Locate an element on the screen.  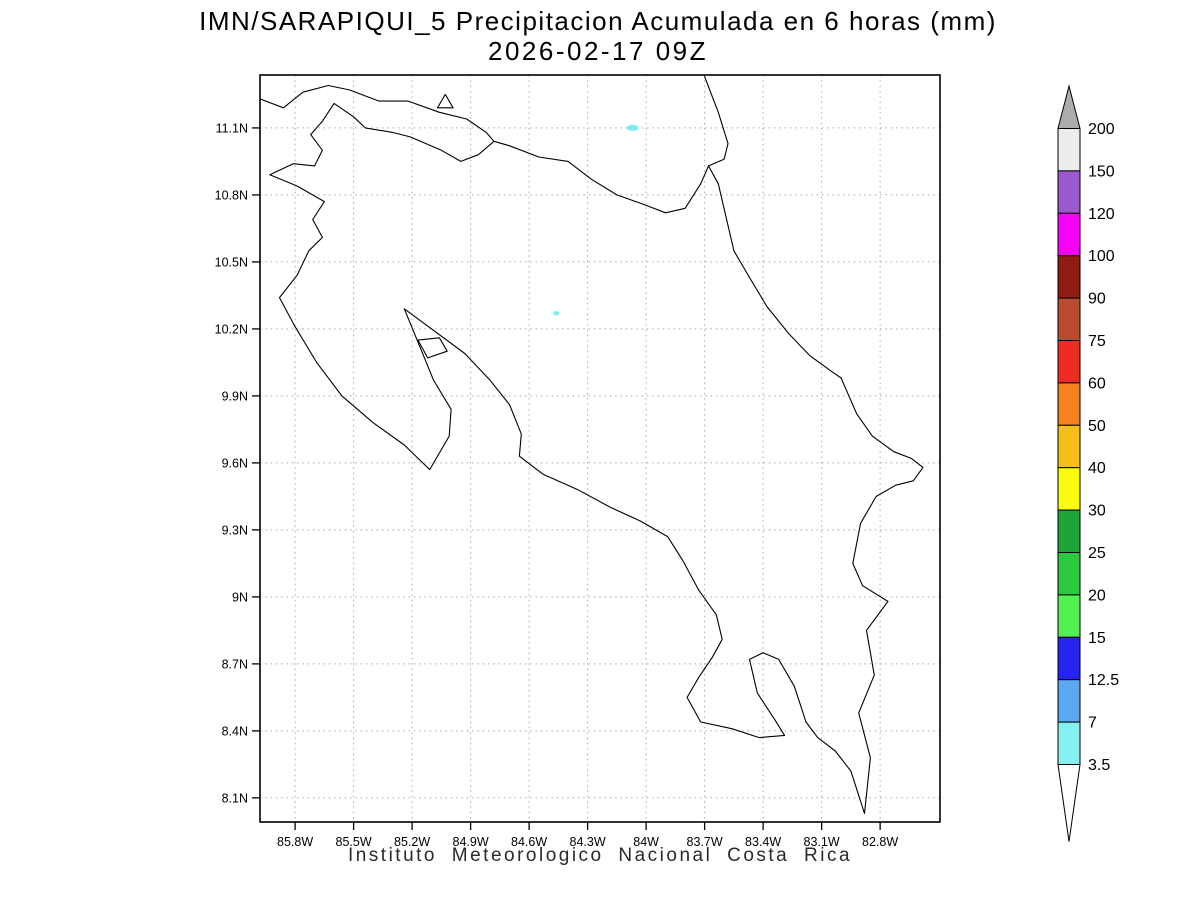
lat-tick-label: 9N is located at coordinates (240, 597).